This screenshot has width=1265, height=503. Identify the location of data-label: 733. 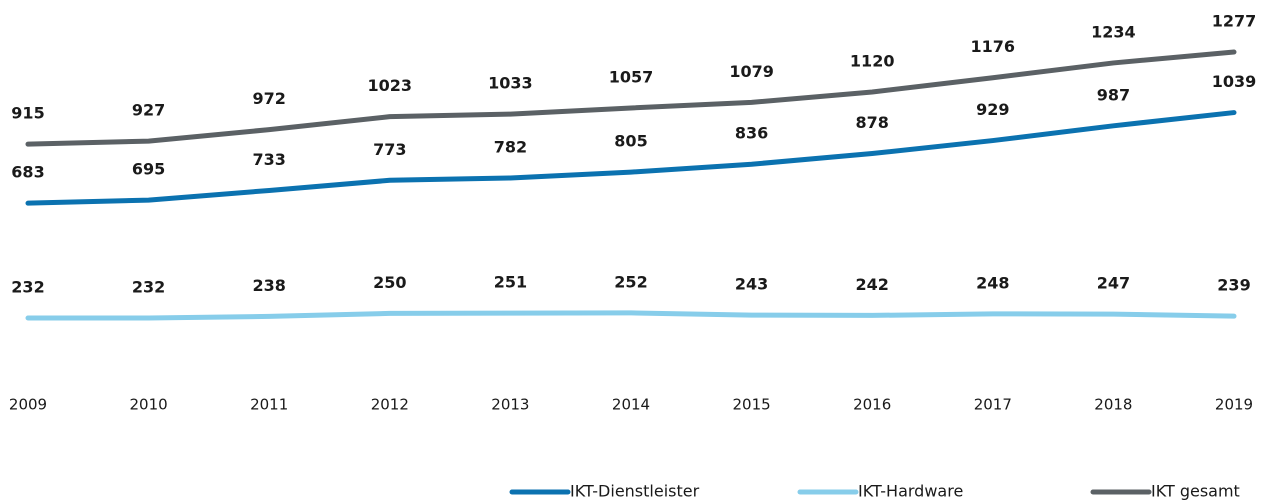
(268, 159).